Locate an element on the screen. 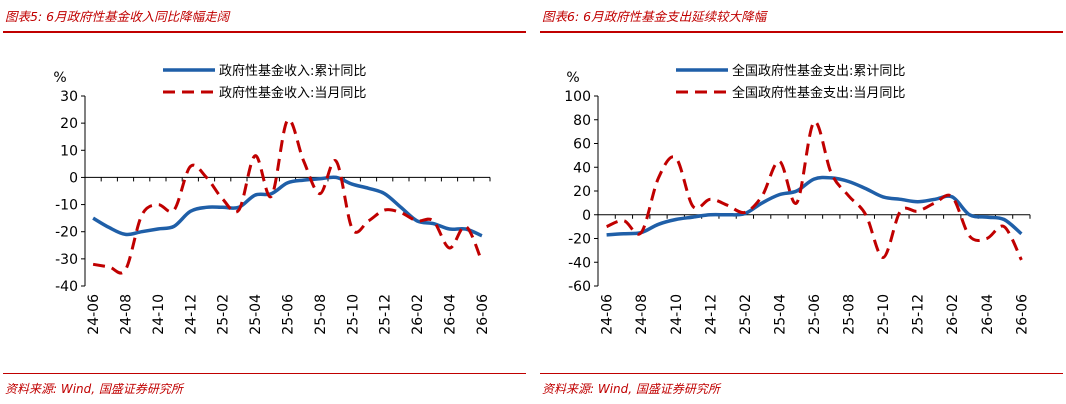 The height and width of the screenshot is (404, 1066). legend-label: 全国政府性基金支出:当月同比 is located at coordinates (818, 93).